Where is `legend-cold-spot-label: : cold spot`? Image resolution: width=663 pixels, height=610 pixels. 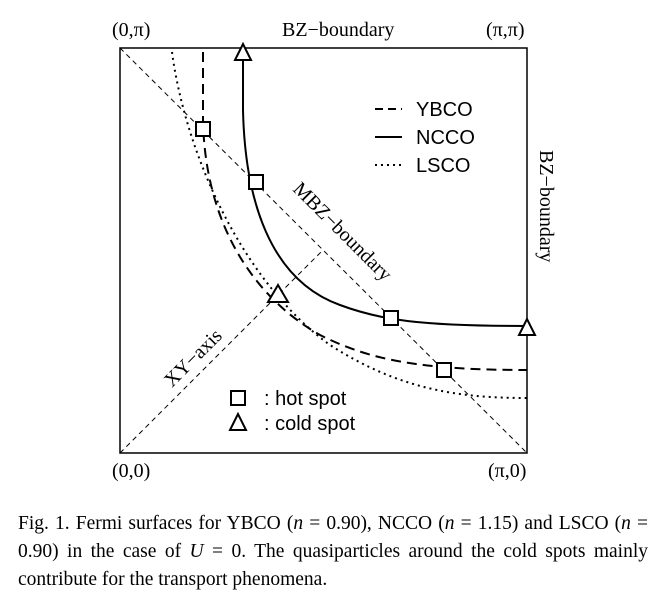
legend-cold-spot-label: : cold spot is located at coordinates (310, 424).